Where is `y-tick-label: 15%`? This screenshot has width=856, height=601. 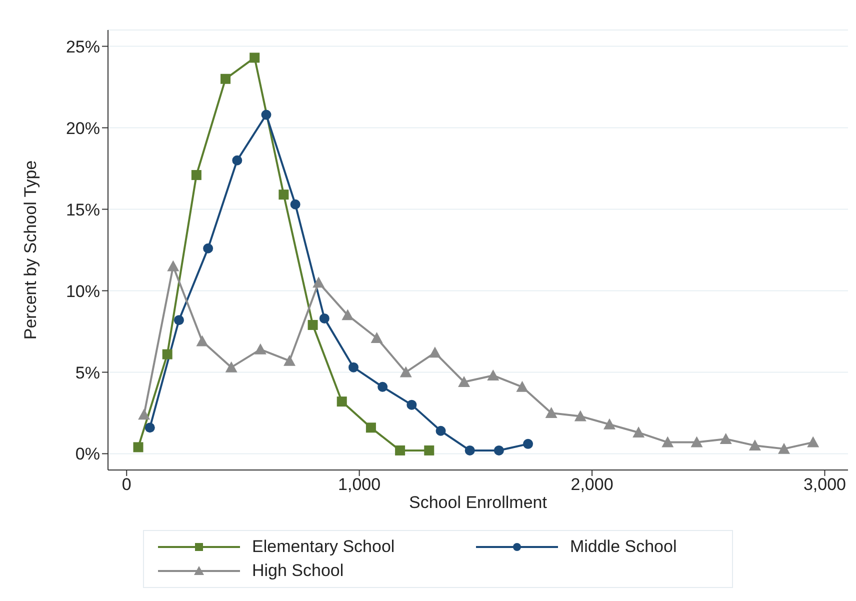 y-tick-label: 15% is located at coordinates (83, 210).